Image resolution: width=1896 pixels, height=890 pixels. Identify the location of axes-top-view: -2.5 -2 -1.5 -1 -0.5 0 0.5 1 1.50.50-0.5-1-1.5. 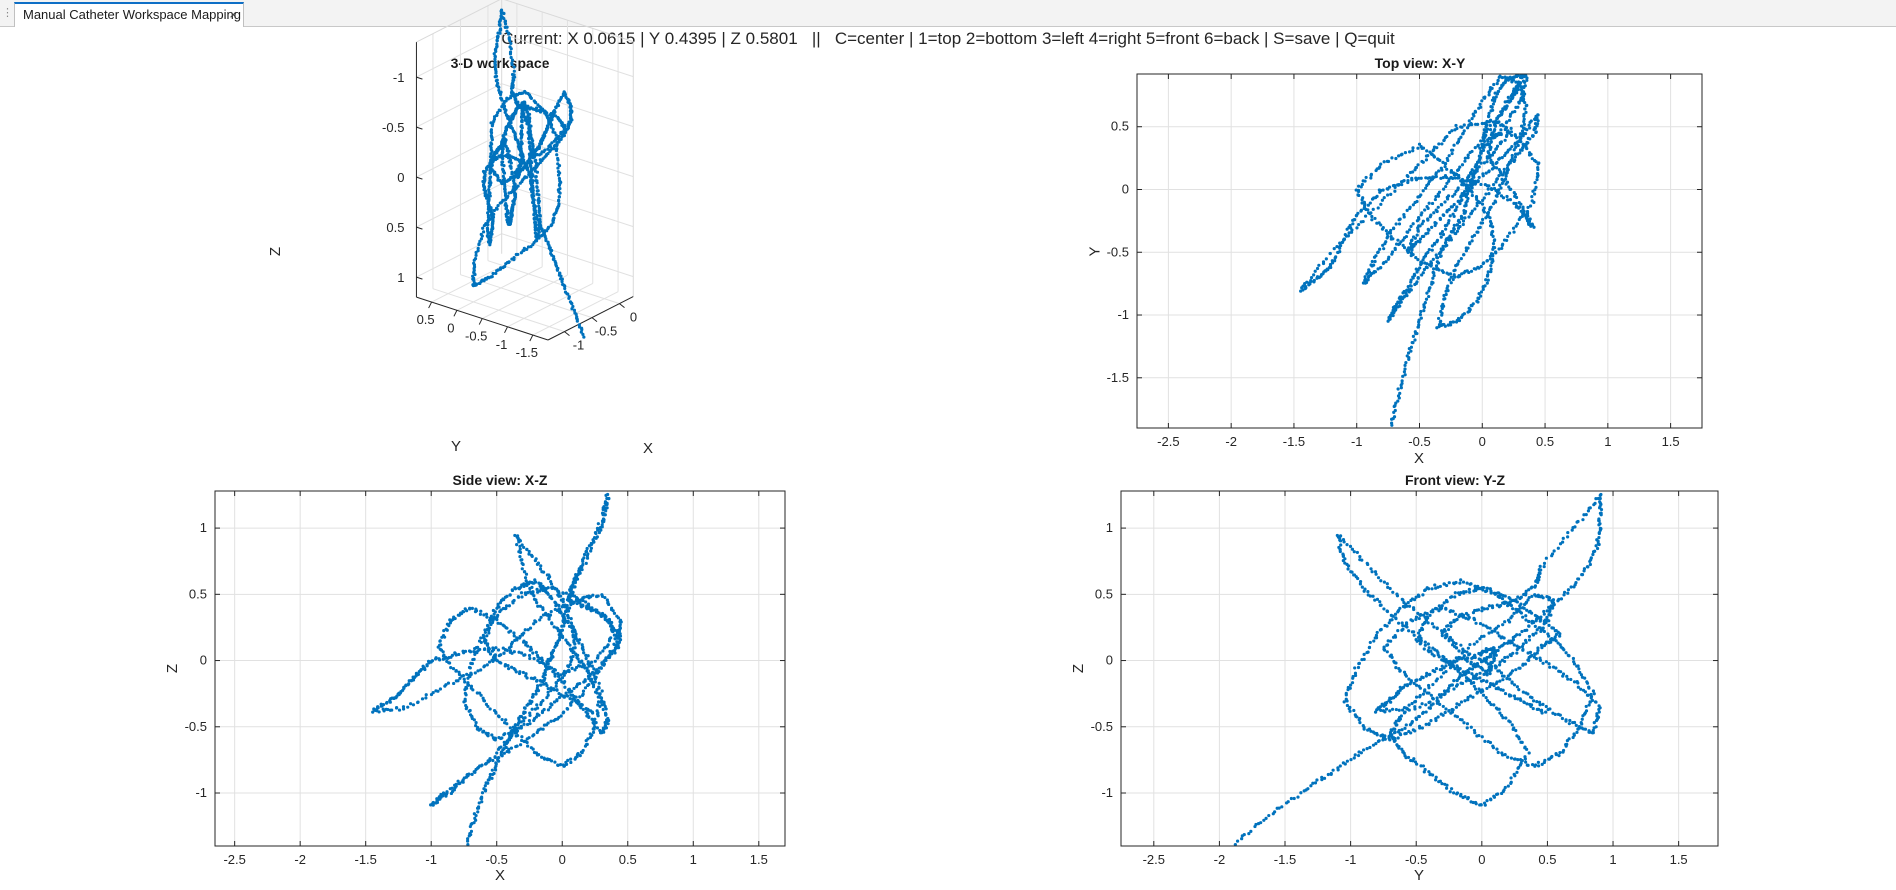
(1405, 261).